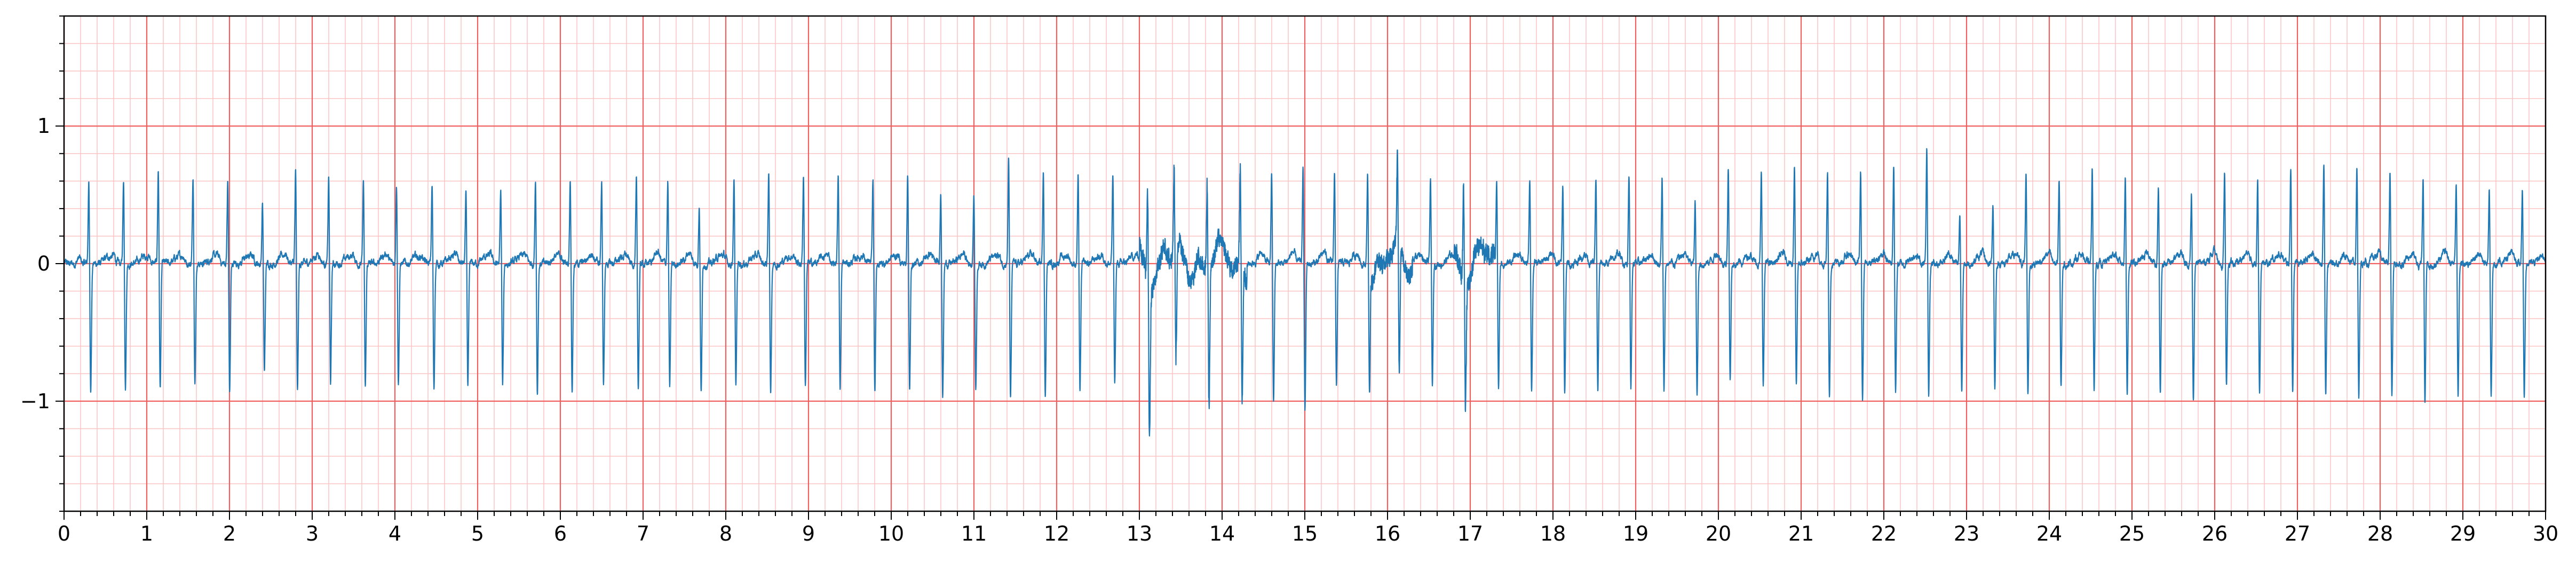 Image resolution: width=2576 pixels, height=563 pixels. Describe the element at coordinates (2380, 533) in the screenshot. I see `x-tick-label: 28` at that location.